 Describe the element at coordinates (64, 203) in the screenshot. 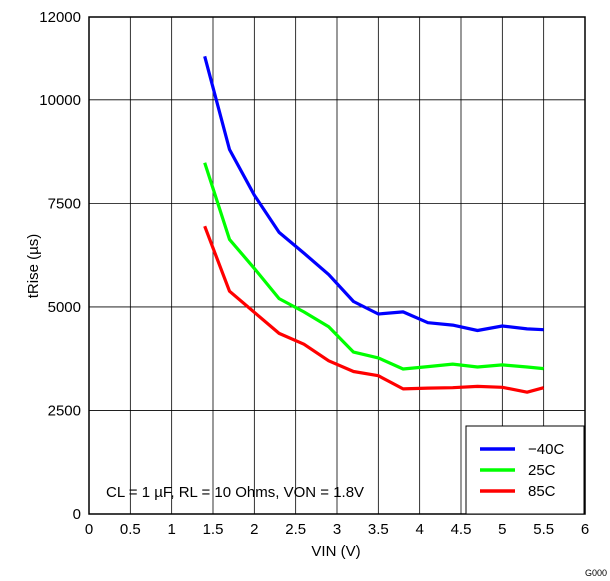

I see `y-tick-label: 7500` at that location.